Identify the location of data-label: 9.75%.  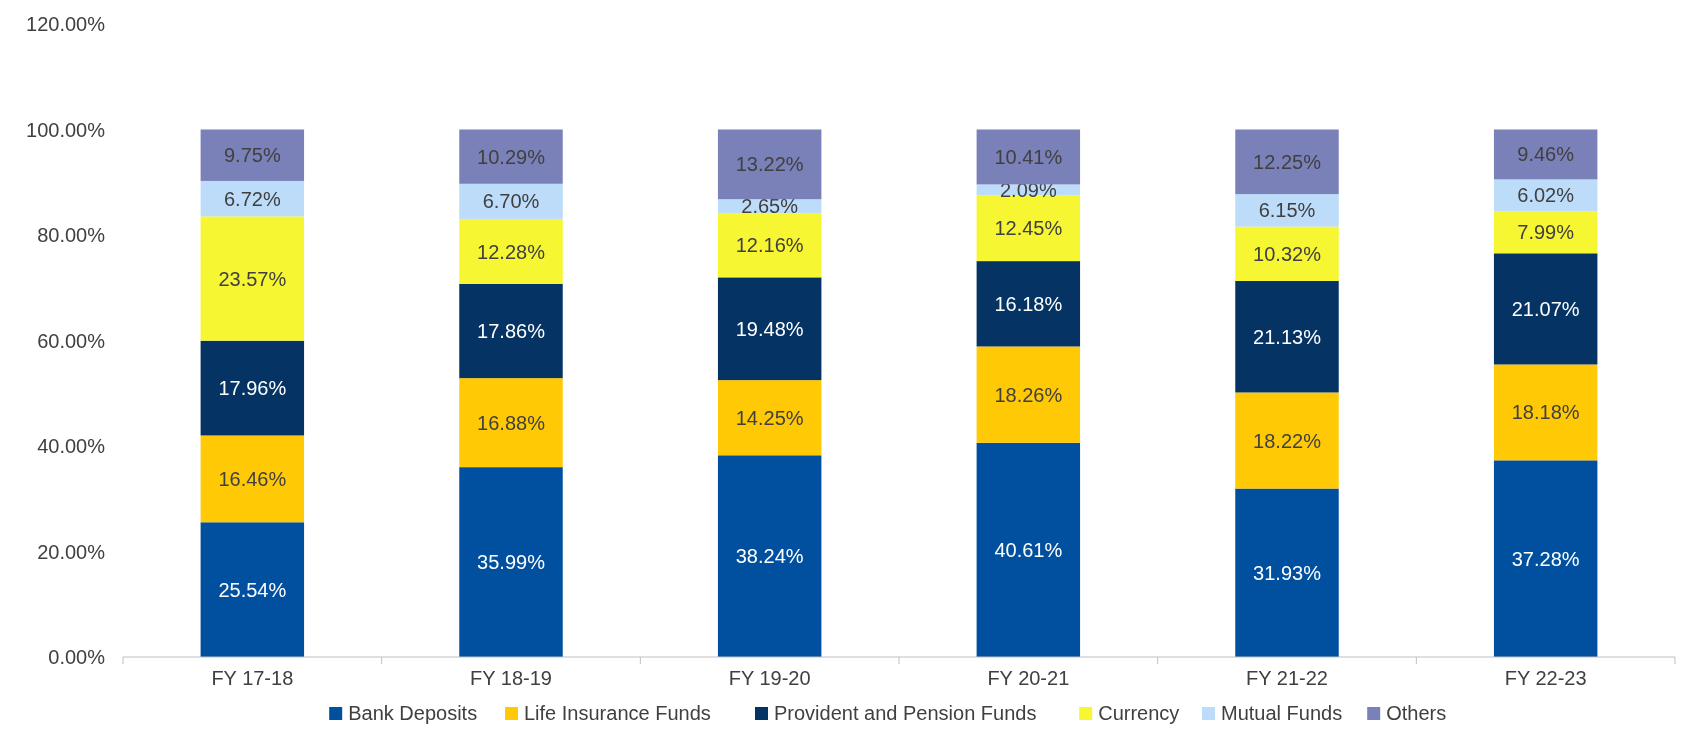
(252, 155).